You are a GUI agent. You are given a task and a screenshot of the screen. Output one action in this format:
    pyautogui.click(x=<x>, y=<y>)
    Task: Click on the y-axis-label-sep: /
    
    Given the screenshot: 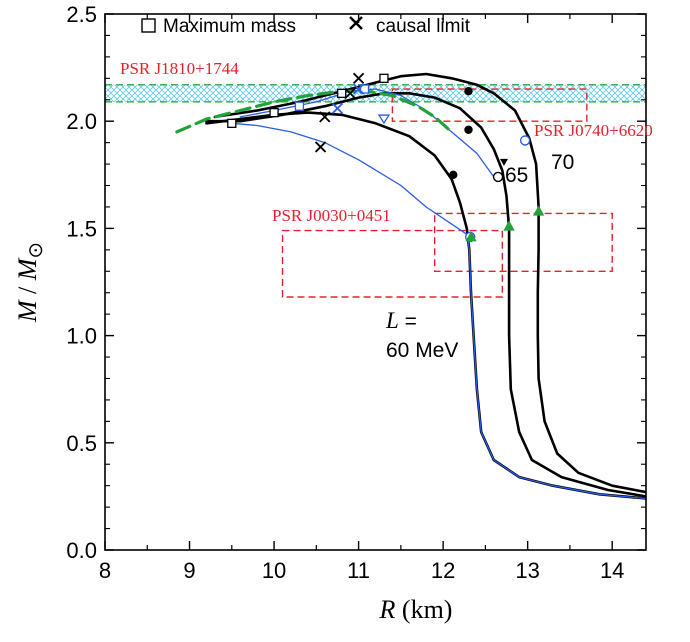 What is the action you would take?
    pyautogui.click(x=27, y=290)
    